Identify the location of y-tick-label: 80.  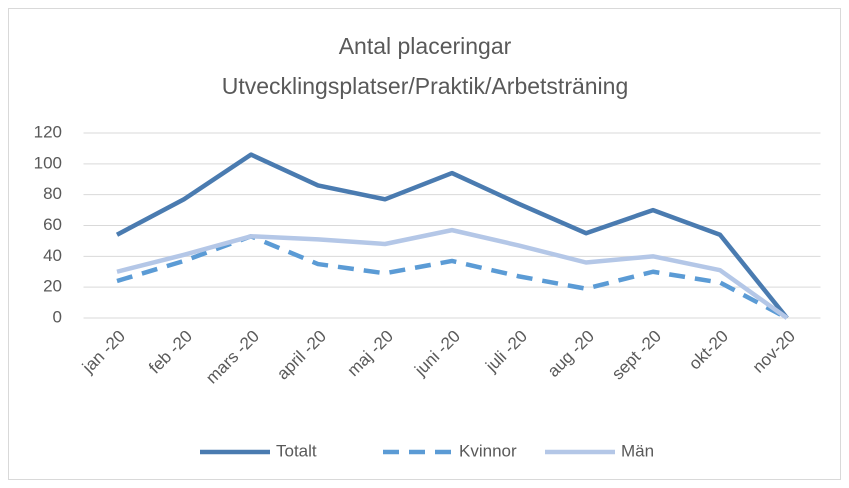
(52, 193).